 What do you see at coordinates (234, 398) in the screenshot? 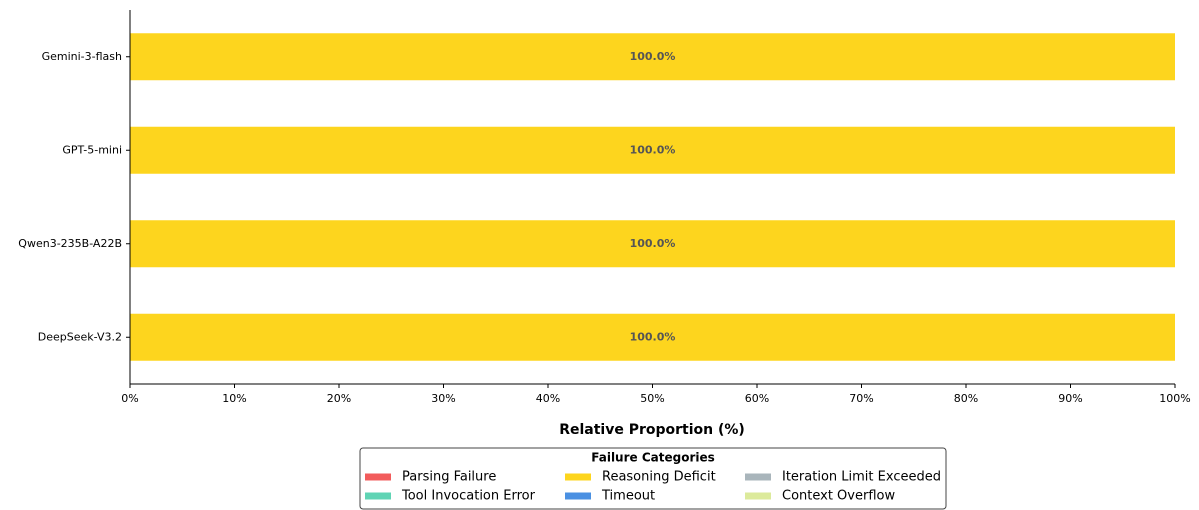
I see `x-tick-label: 10%` at bounding box center [234, 398].